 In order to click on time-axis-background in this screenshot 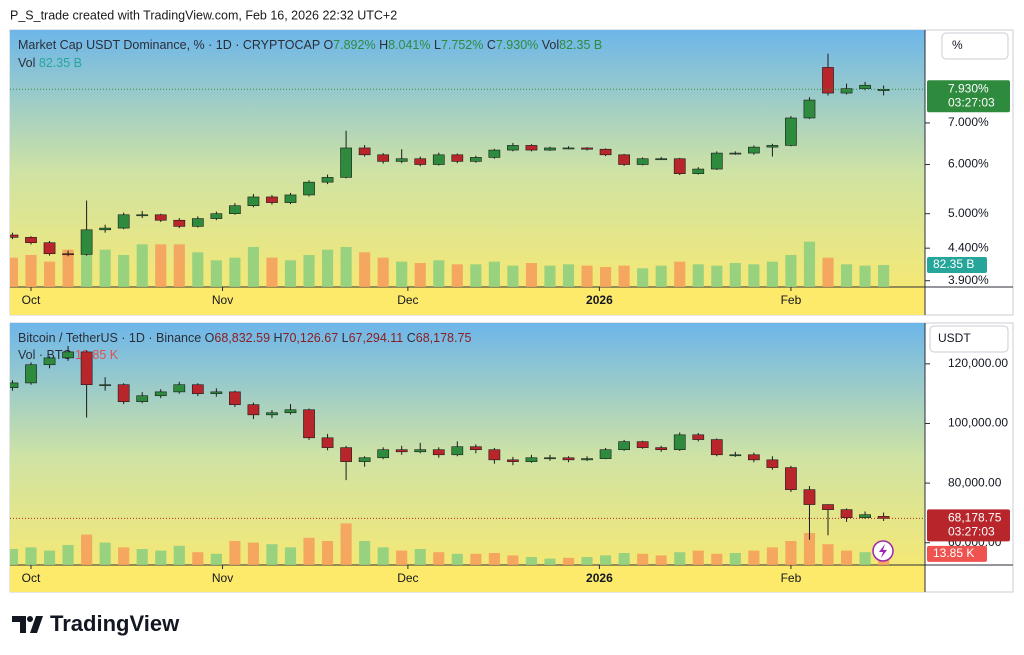, I will do `click(467, 578)`.